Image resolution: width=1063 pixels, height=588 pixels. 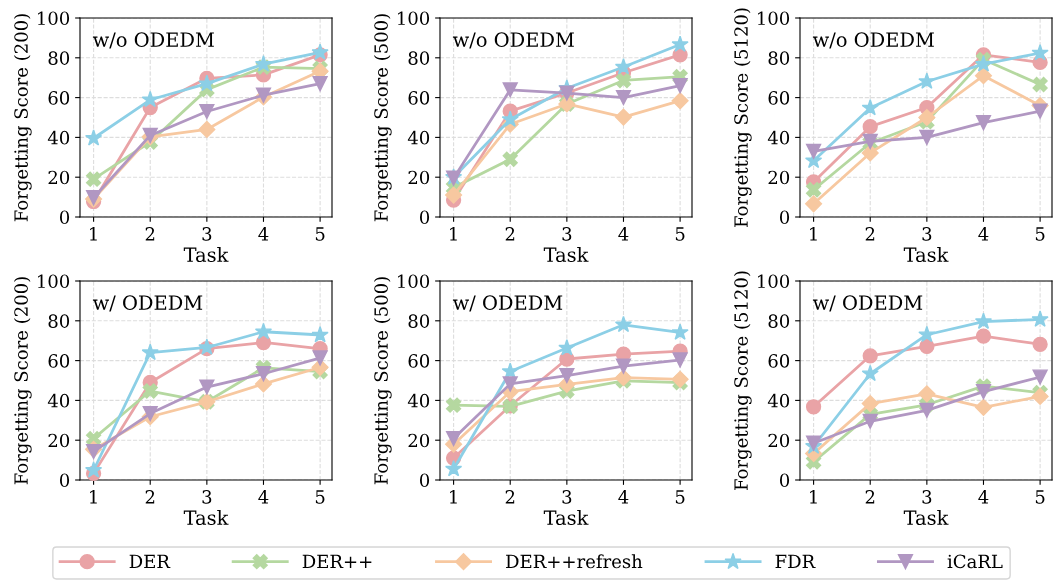 What do you see at coordinates (337, 561) in the screenshot?
I see `legend-label: DER++` at bounding box center [337, 561].